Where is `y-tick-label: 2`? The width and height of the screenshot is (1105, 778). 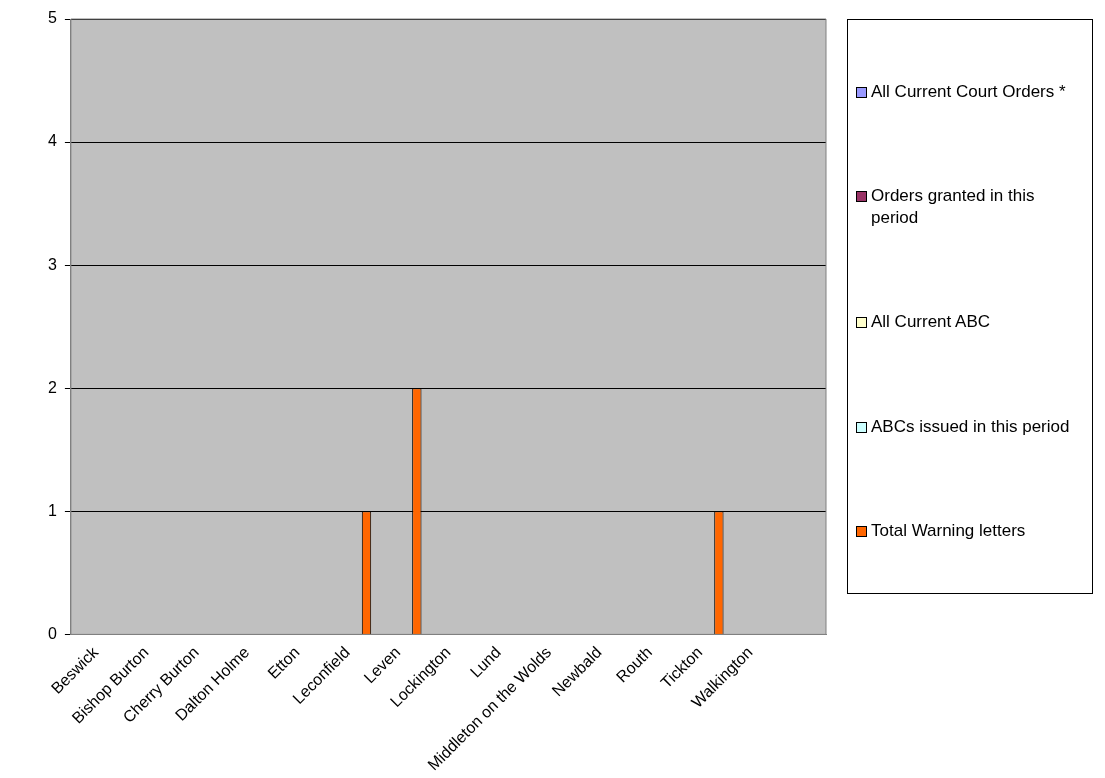 y-tick-label: 2 is located at coordinates (52, 387).